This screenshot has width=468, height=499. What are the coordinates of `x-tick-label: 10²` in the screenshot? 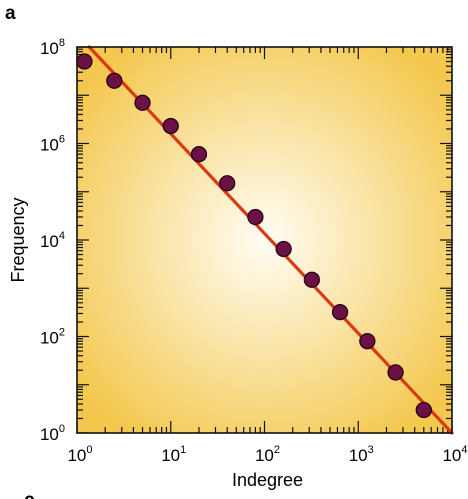 It's located at (267, 454).